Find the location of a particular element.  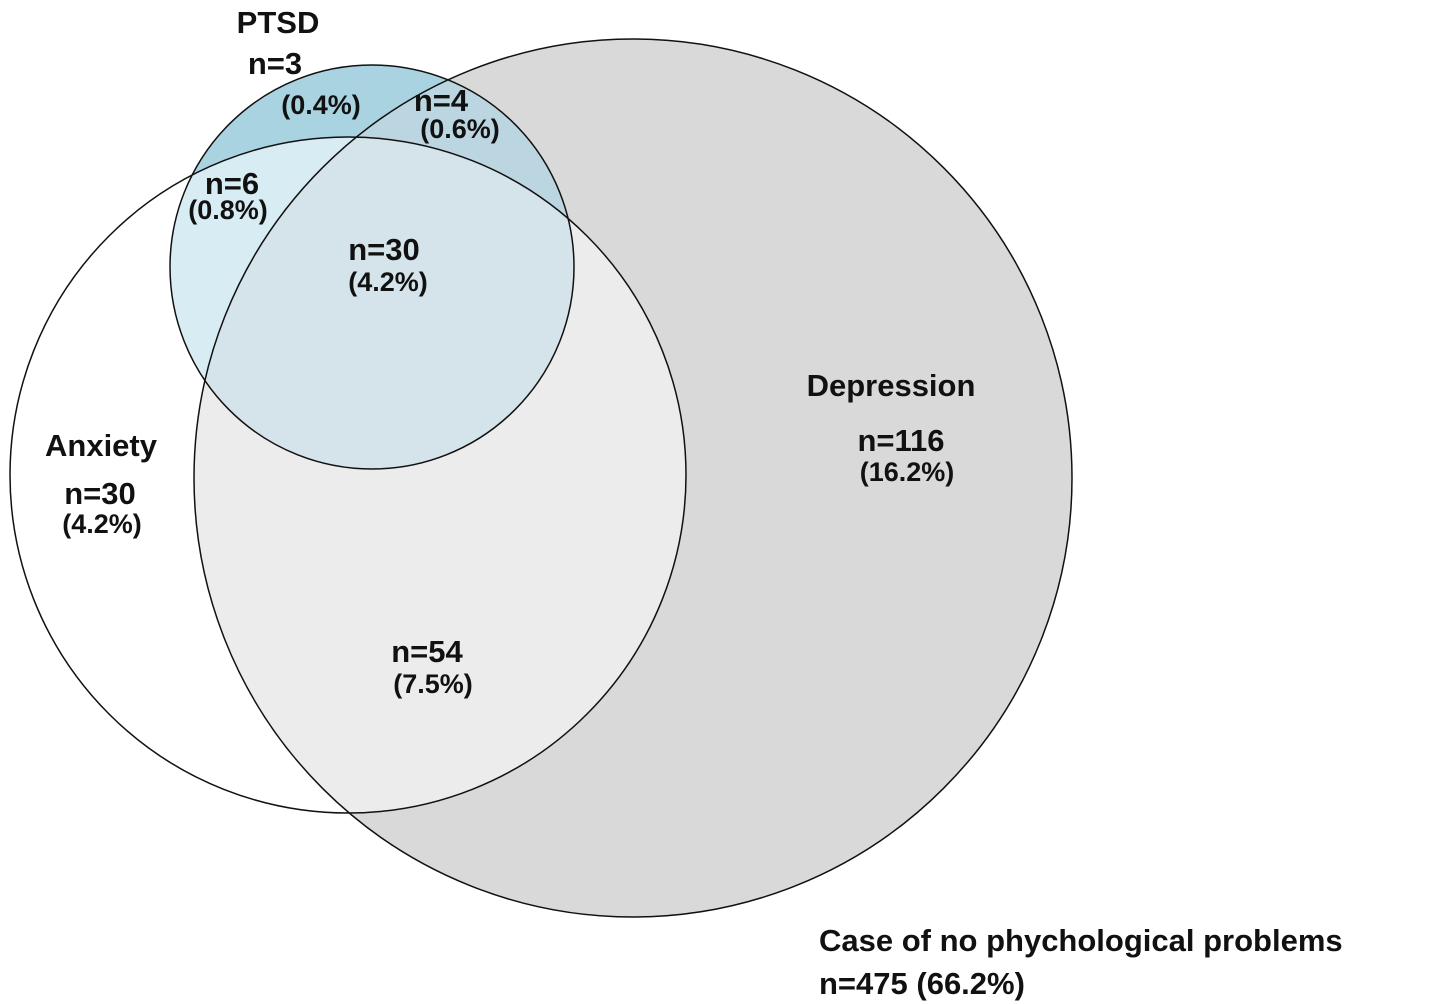

ptsd-outline is located at coordinates (372, 267).